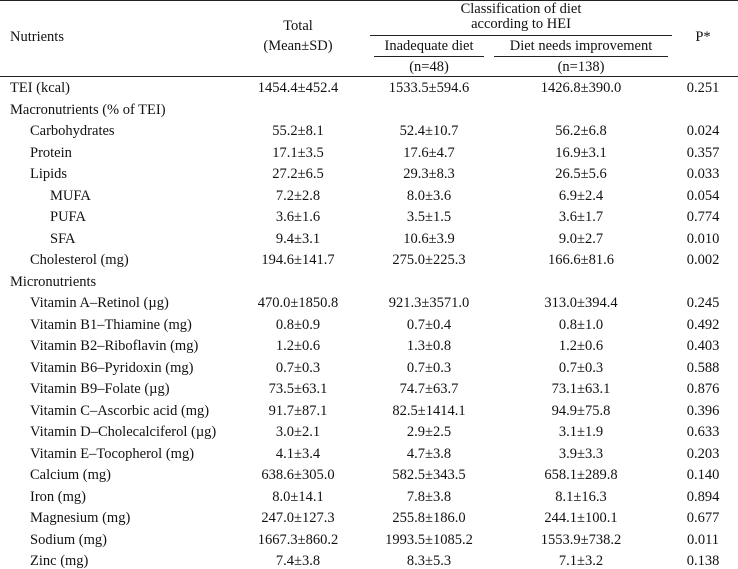  Describe the element at coordinates (123, 432) in the screenshot. I see `row-label: Vitamin D–Cholecalciferol (µg)` at that location.